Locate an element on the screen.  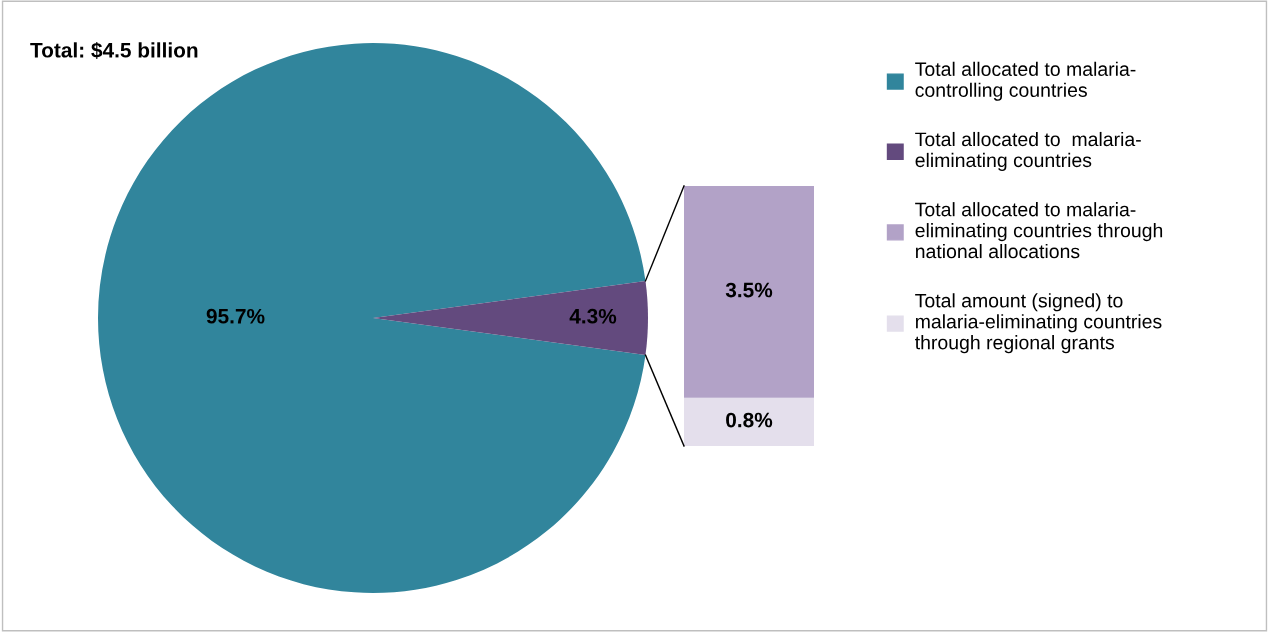
data-label: 0.8% is located at coordinates (749, 420).